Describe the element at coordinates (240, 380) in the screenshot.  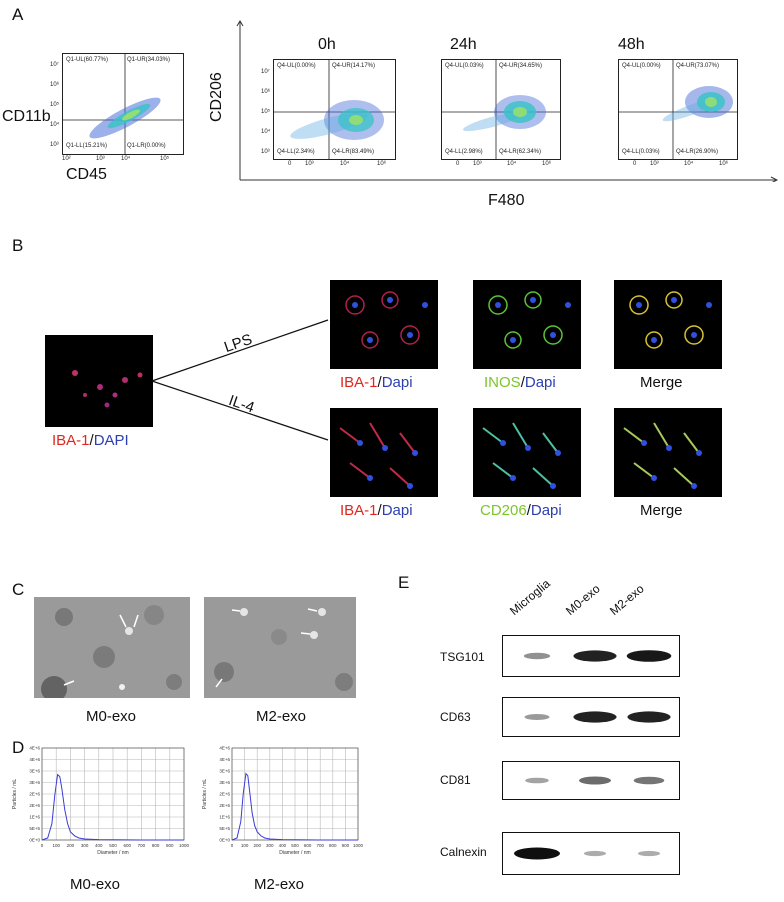
I see `treatment-branch-lines` at that location.